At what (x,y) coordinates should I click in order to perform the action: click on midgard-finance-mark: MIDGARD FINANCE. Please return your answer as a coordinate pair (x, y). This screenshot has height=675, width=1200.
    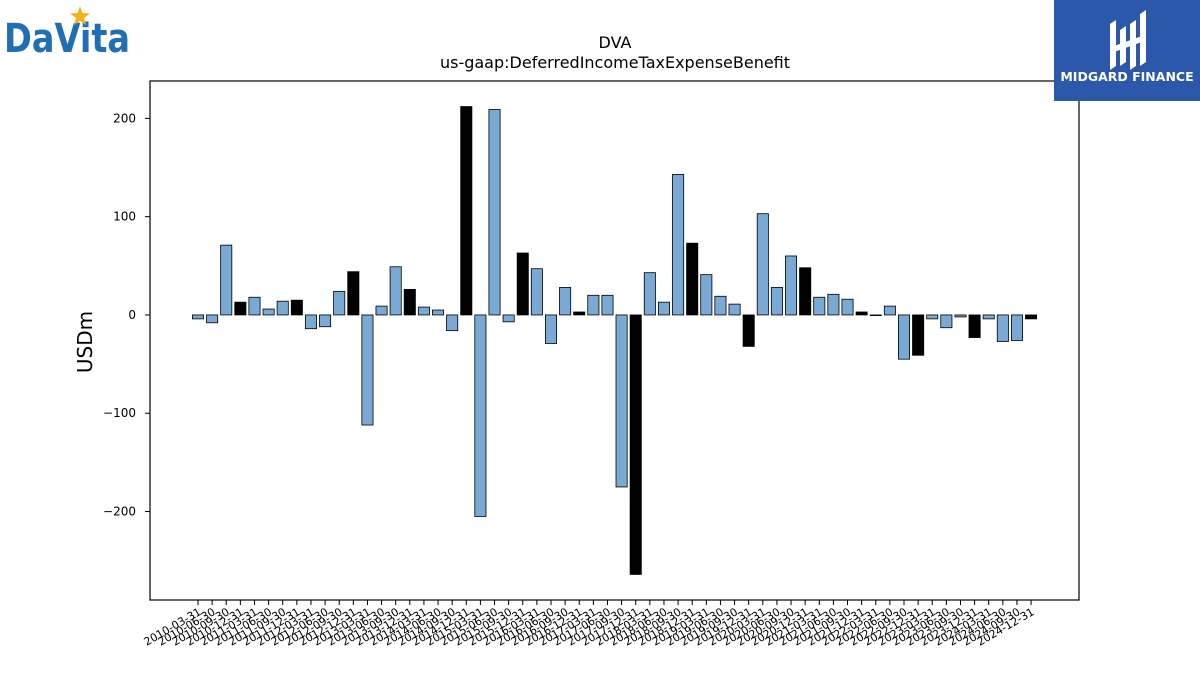
    Looking at the image, I should click on (1127, 47).